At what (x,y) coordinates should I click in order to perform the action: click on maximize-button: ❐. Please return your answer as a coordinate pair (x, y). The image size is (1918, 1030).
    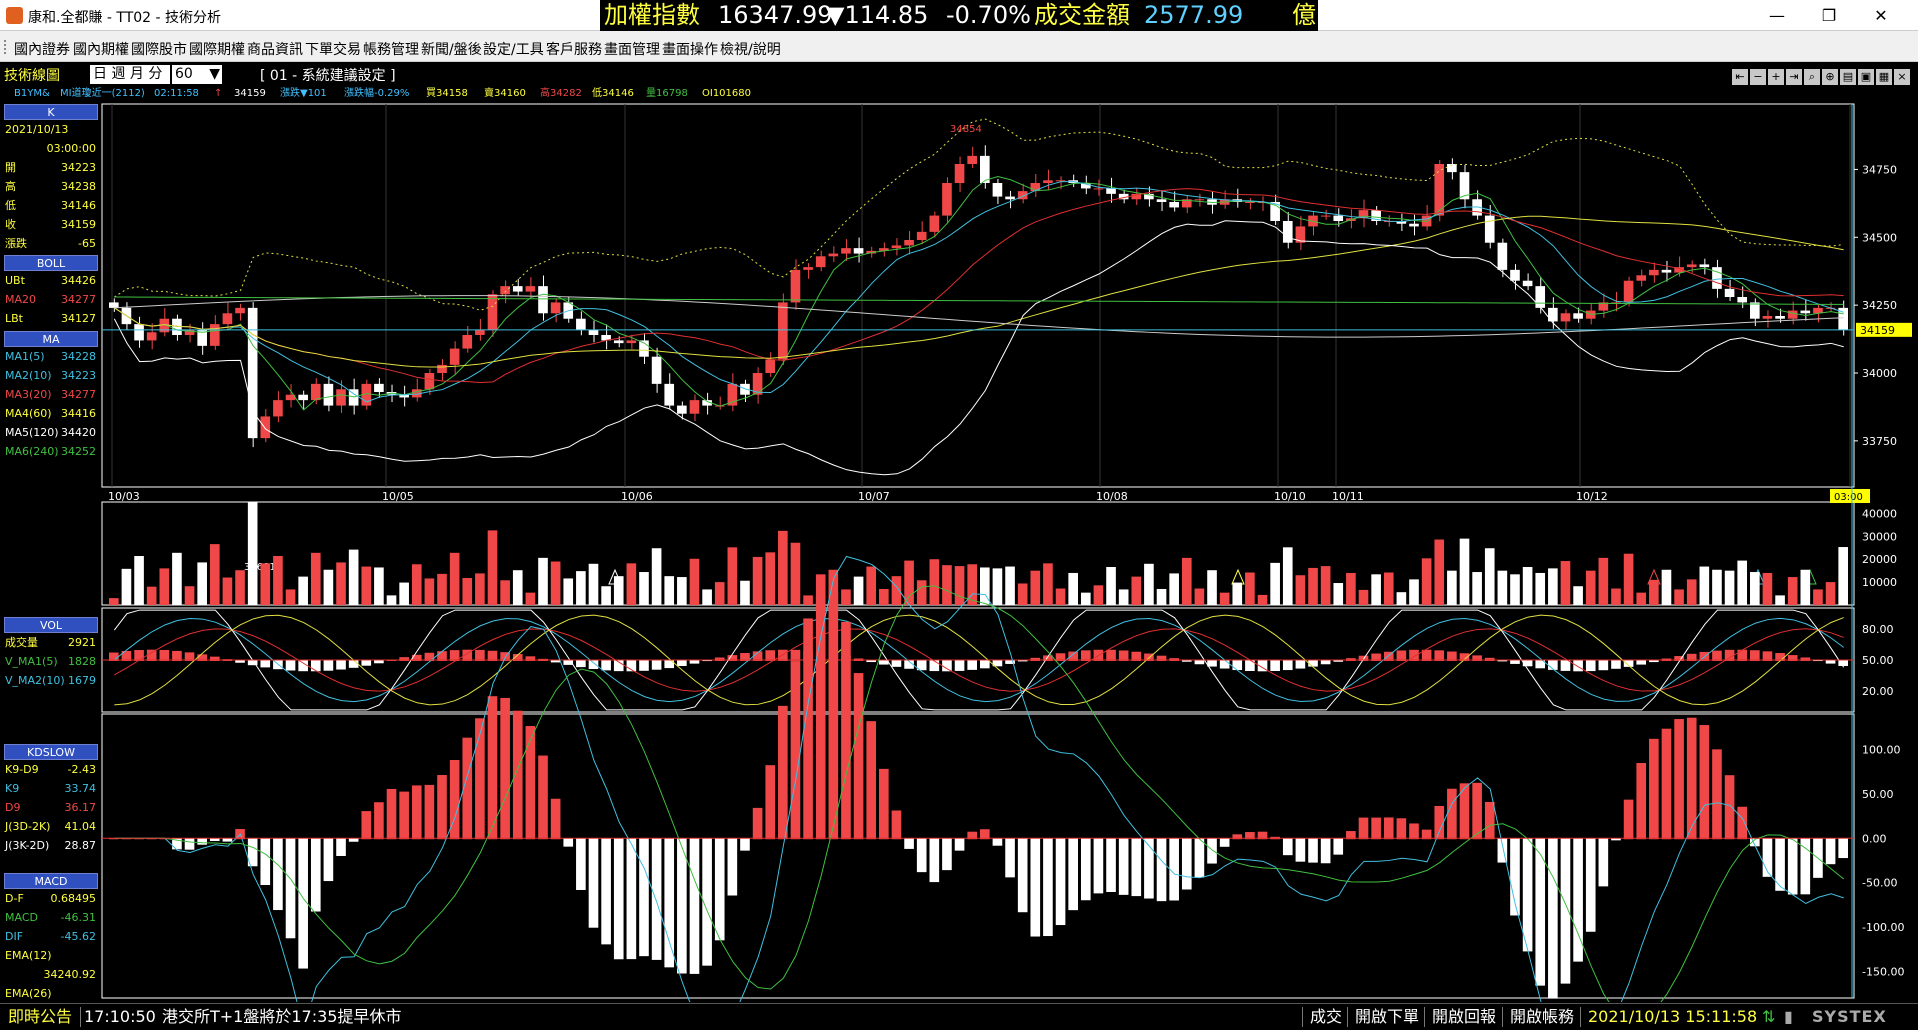
    Looking at the image, I should click on (1829, 15).